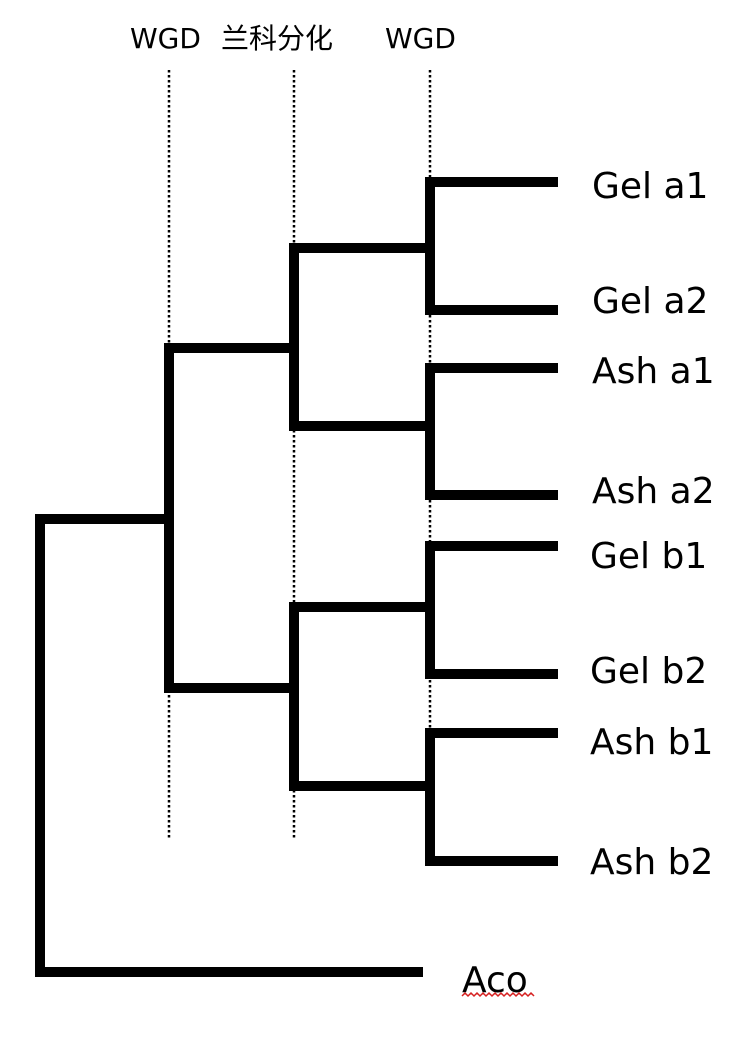 The image size is (750, 1048). I want to click on leaf-label-gel-a1: Gel a1, so click(650, 186).